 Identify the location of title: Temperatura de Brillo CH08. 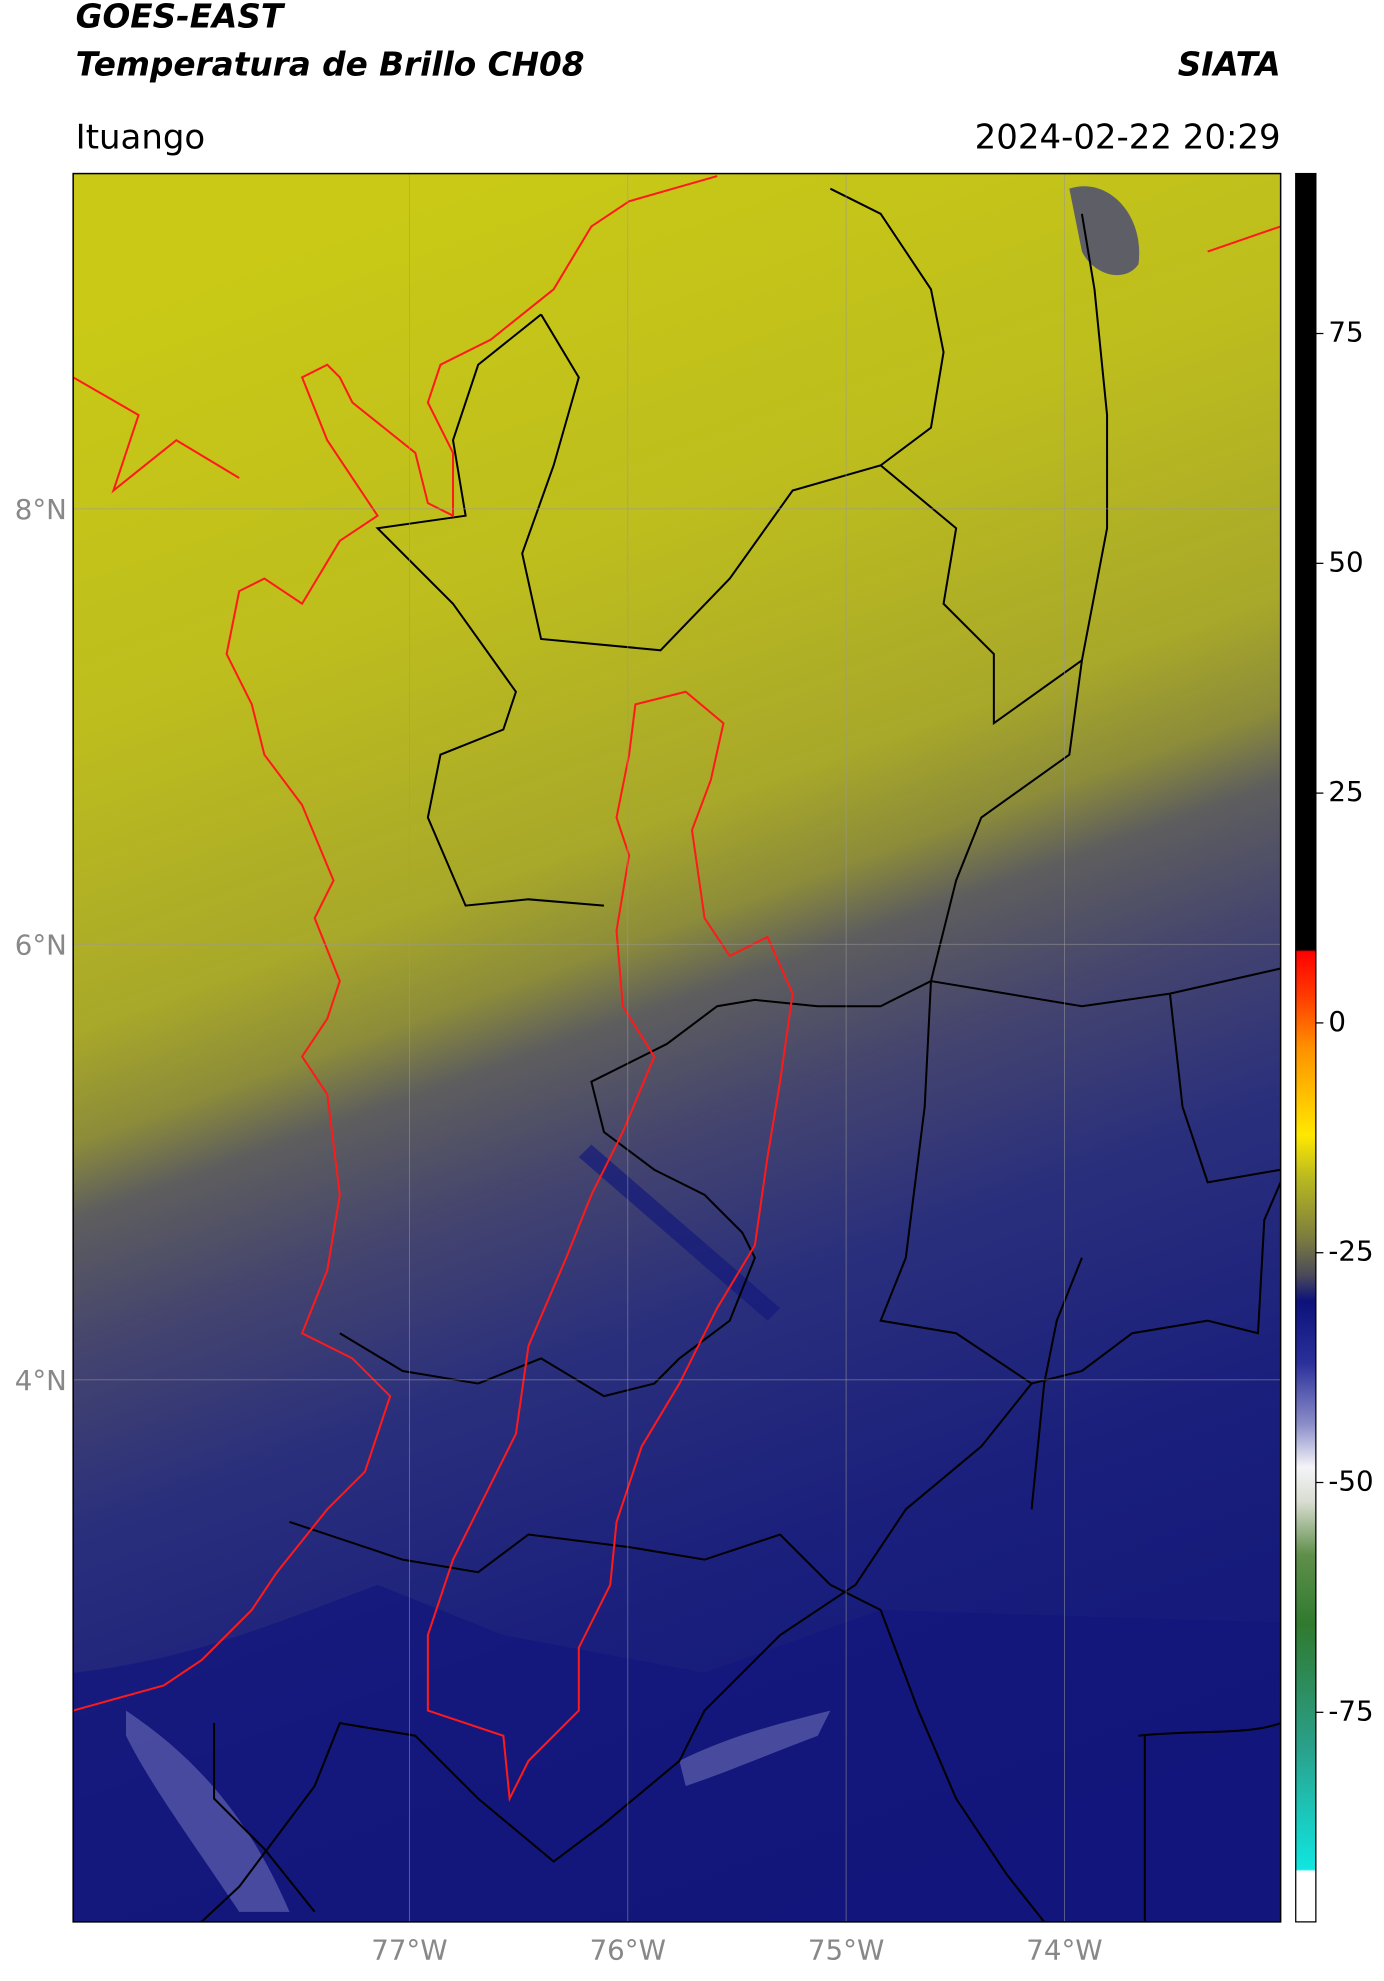
(330, 64).